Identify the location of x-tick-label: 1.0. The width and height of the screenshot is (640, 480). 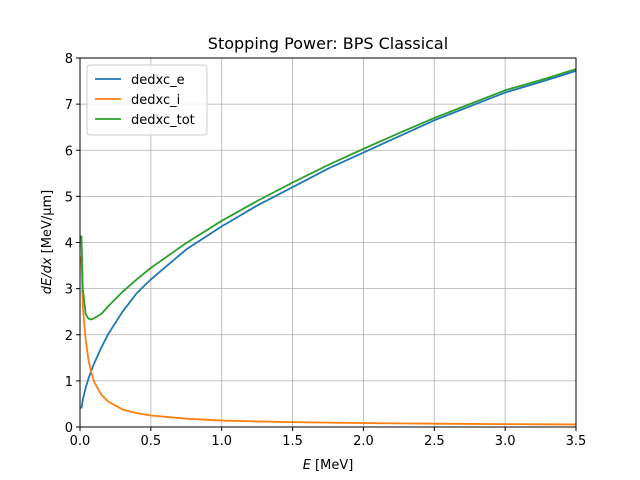
(221, 441).